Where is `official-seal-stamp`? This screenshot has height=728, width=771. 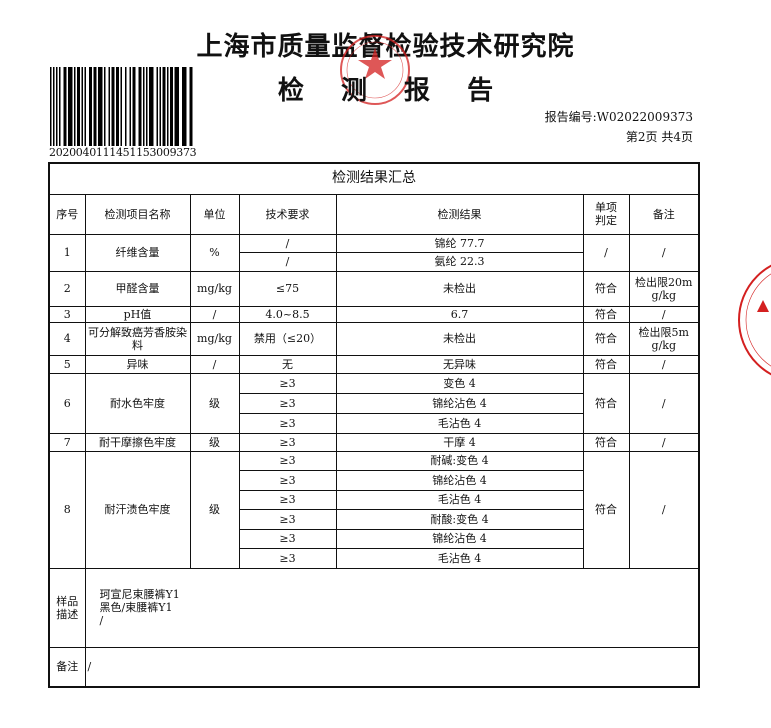
official-seal-stamp is located at coordinates (375, 70).